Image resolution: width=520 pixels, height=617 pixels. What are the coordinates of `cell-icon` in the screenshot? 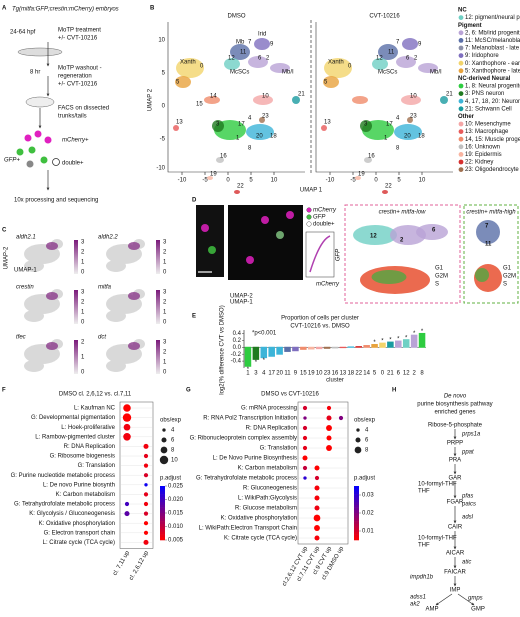 It's located at (48, 140).